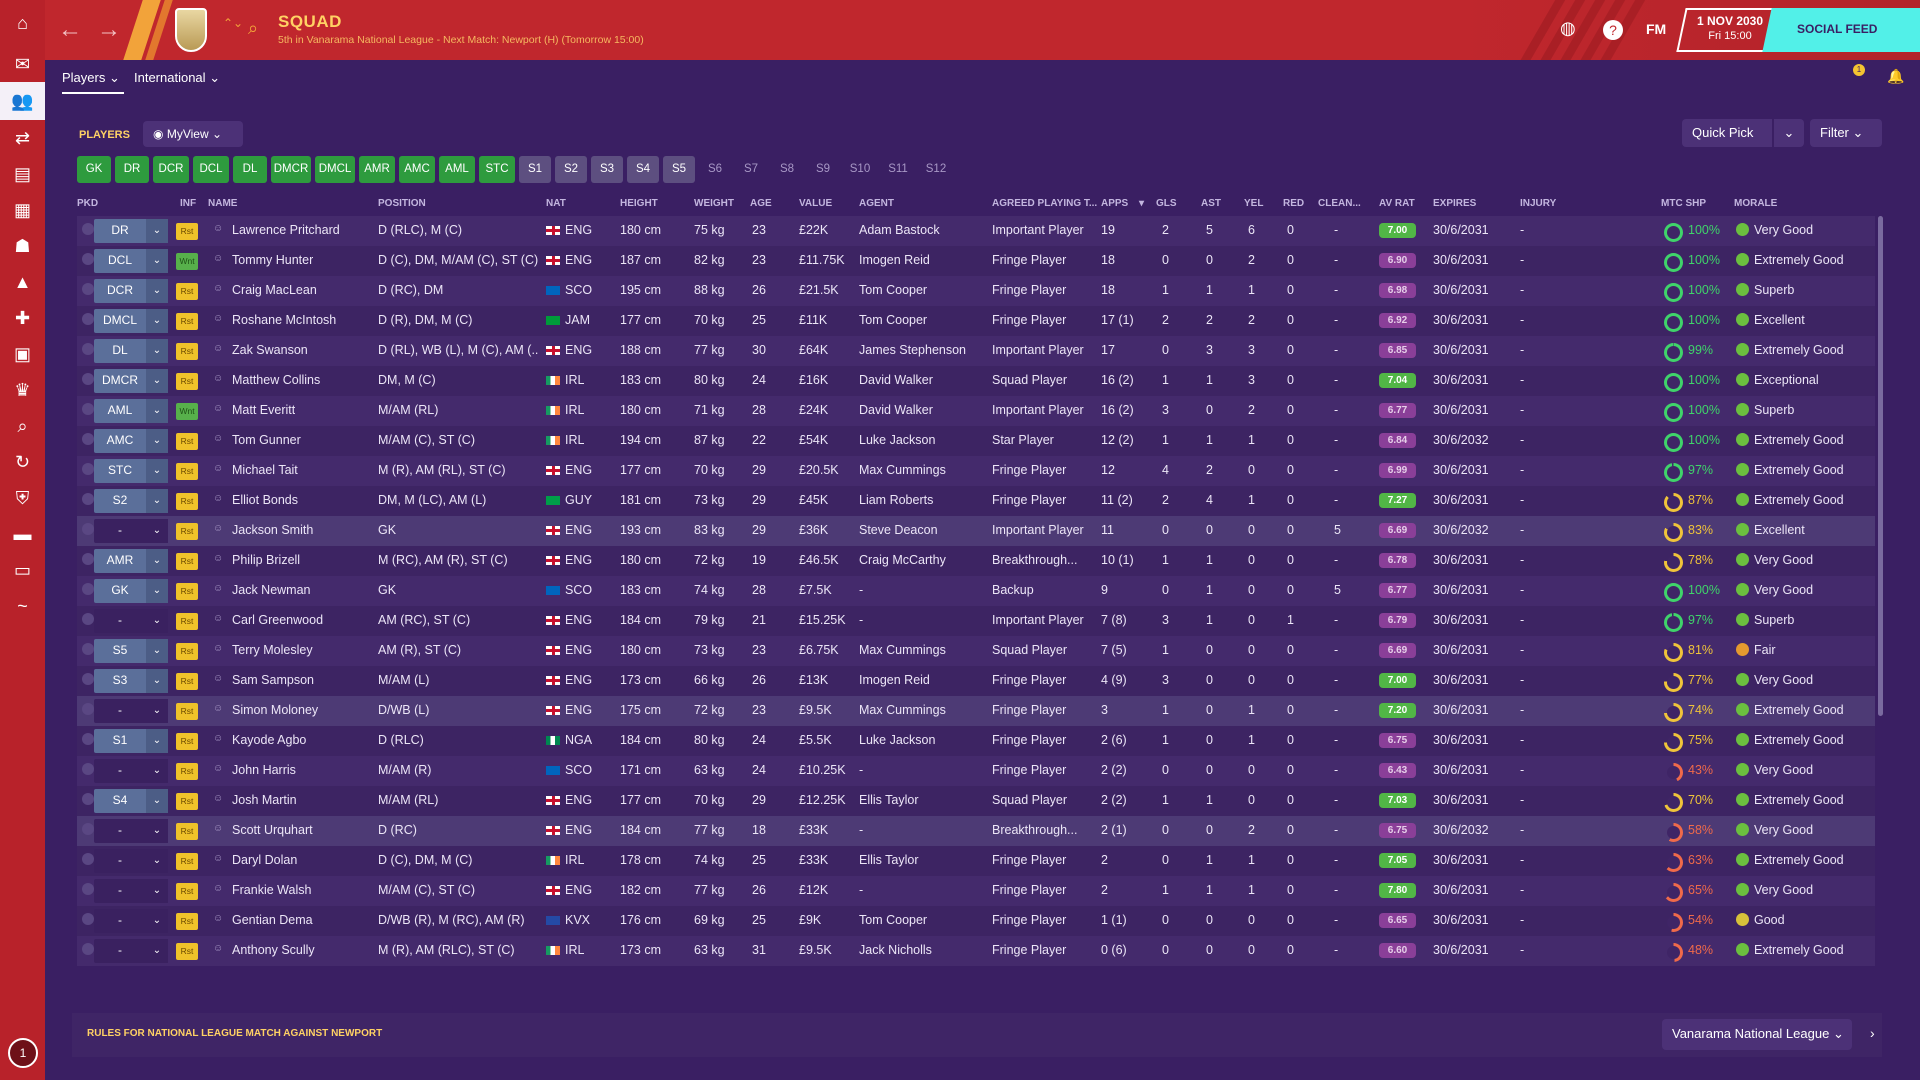 This screenshot has height=1080, width=1920. What do you see at coordinates (264, 800) in the screenshot?
I see `cell-name: Josh Martin` at bounding box center [264, 800].